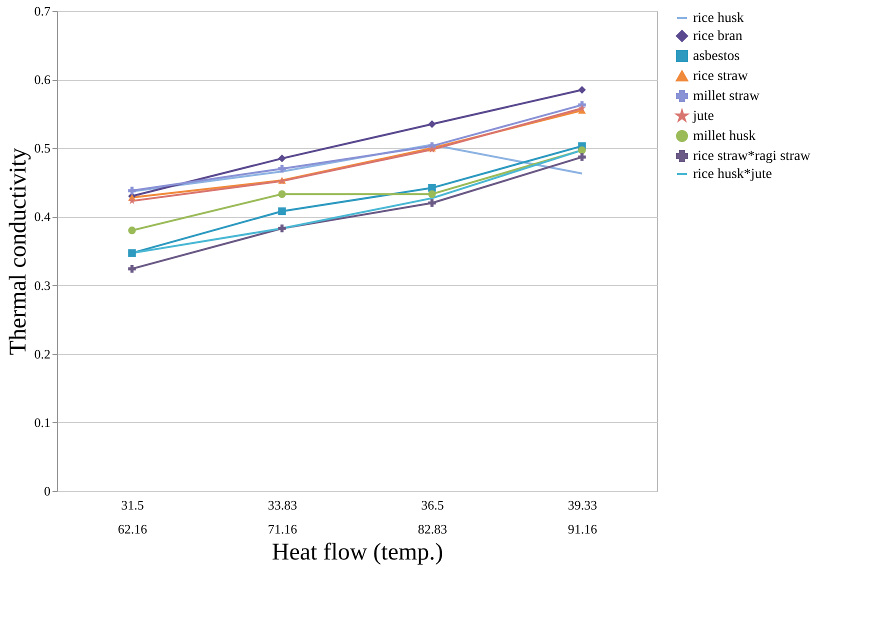 The image size is (893, 635). Describe the element at coordinates (42, 285) in the screenshot. I see `y-tick-label: 0.3` at that location.